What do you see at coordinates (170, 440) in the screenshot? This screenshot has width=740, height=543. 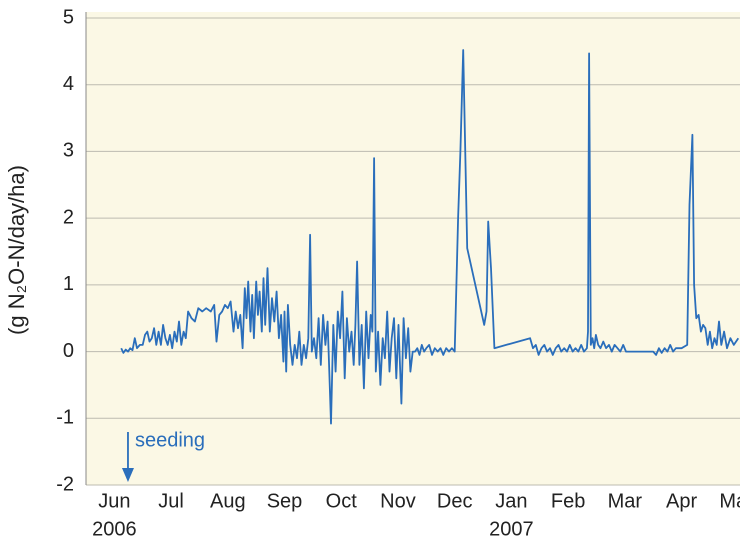 I see `annotation: seeding` at bounding box center [170, 440].